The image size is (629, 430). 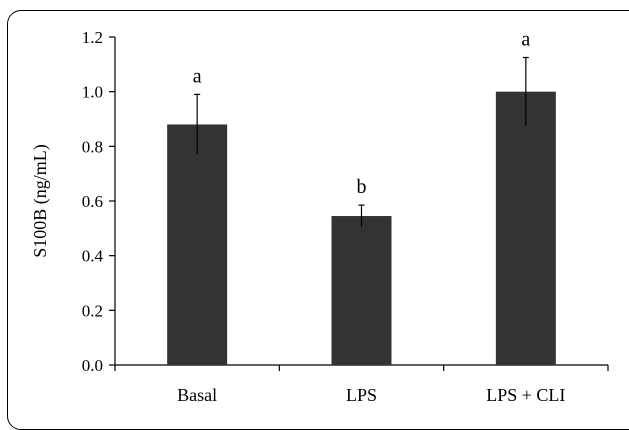 I want to click on y-tick-label: 0.4, so click(x=93, y=256).